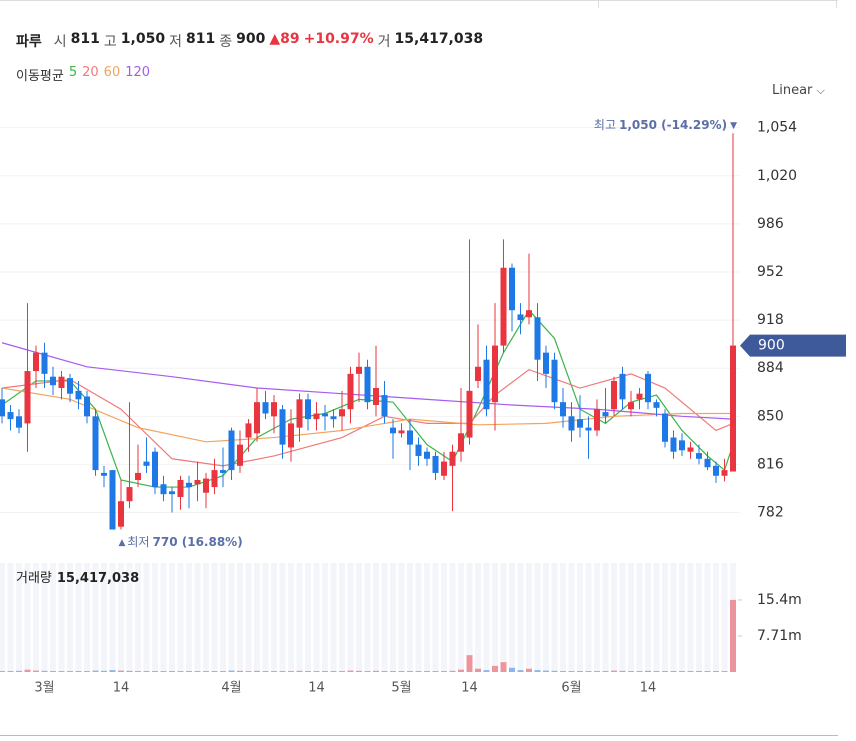 This screenshot has width=856, height=741. What do you see at coordinates (770, 320) in the screenshot?
I see `y-tick-label: 918` at bounding box center [770, 320].